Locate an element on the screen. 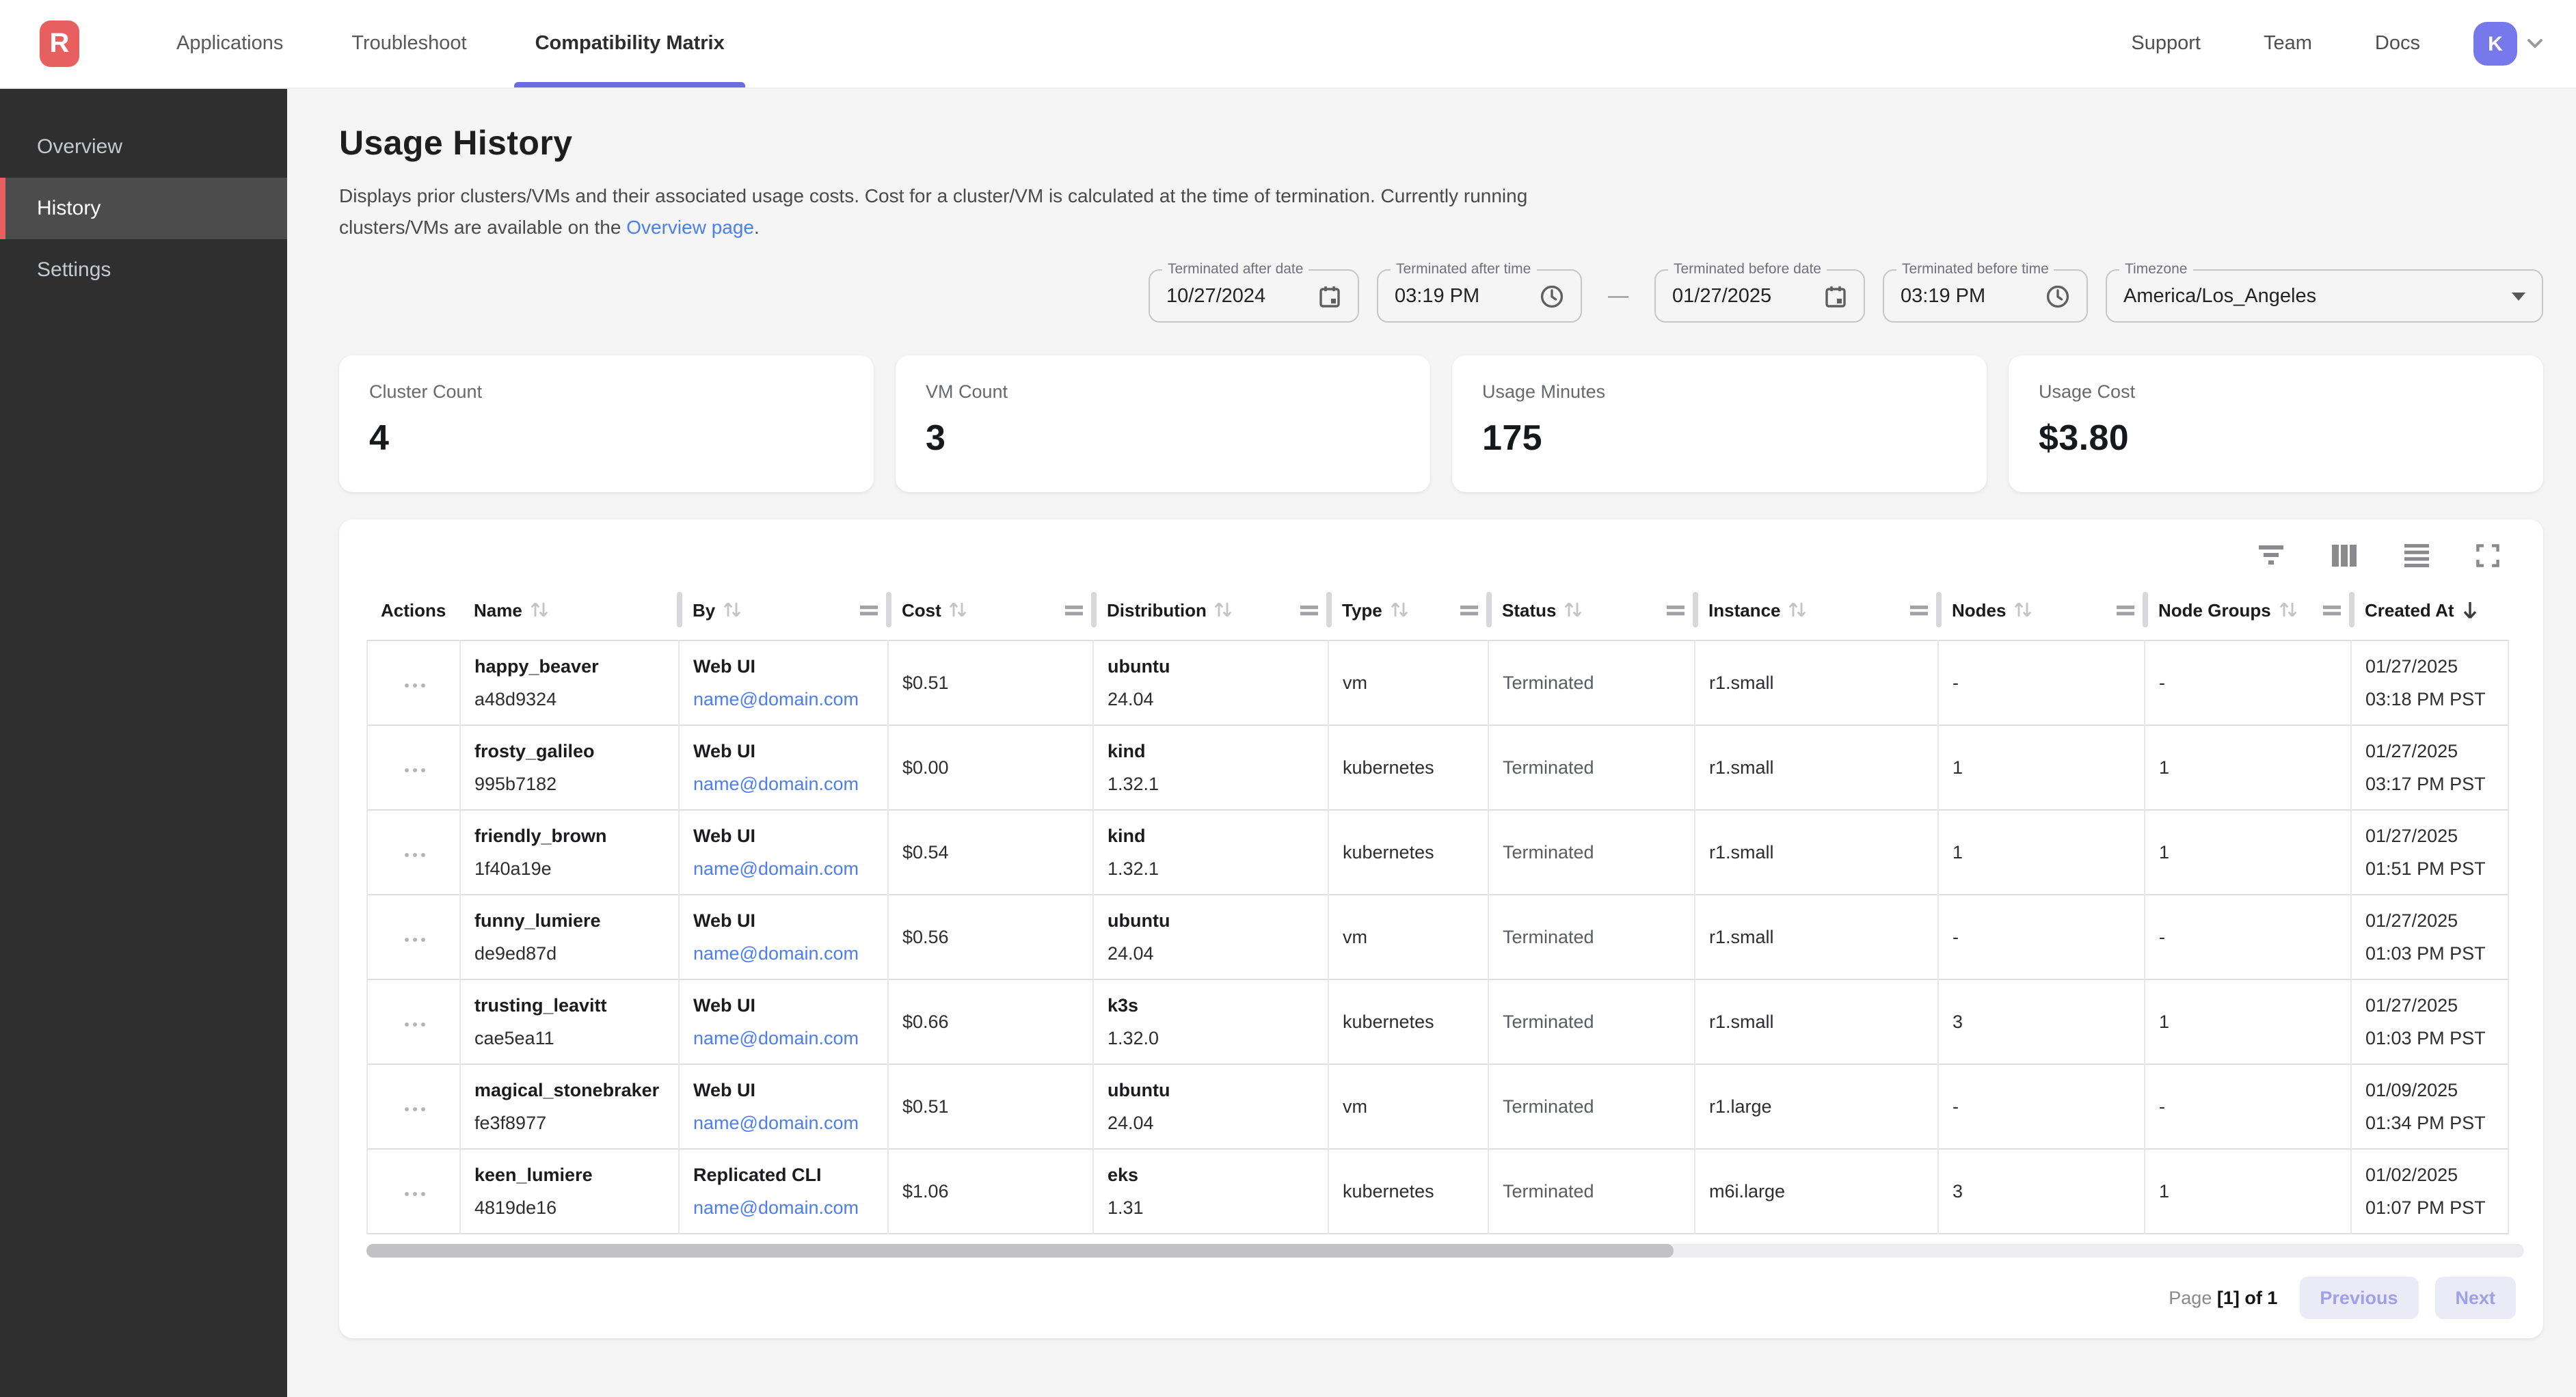 This screenshot has width=2576, height=1397. cell-type: vm is located at coordinates (1408, 1106).